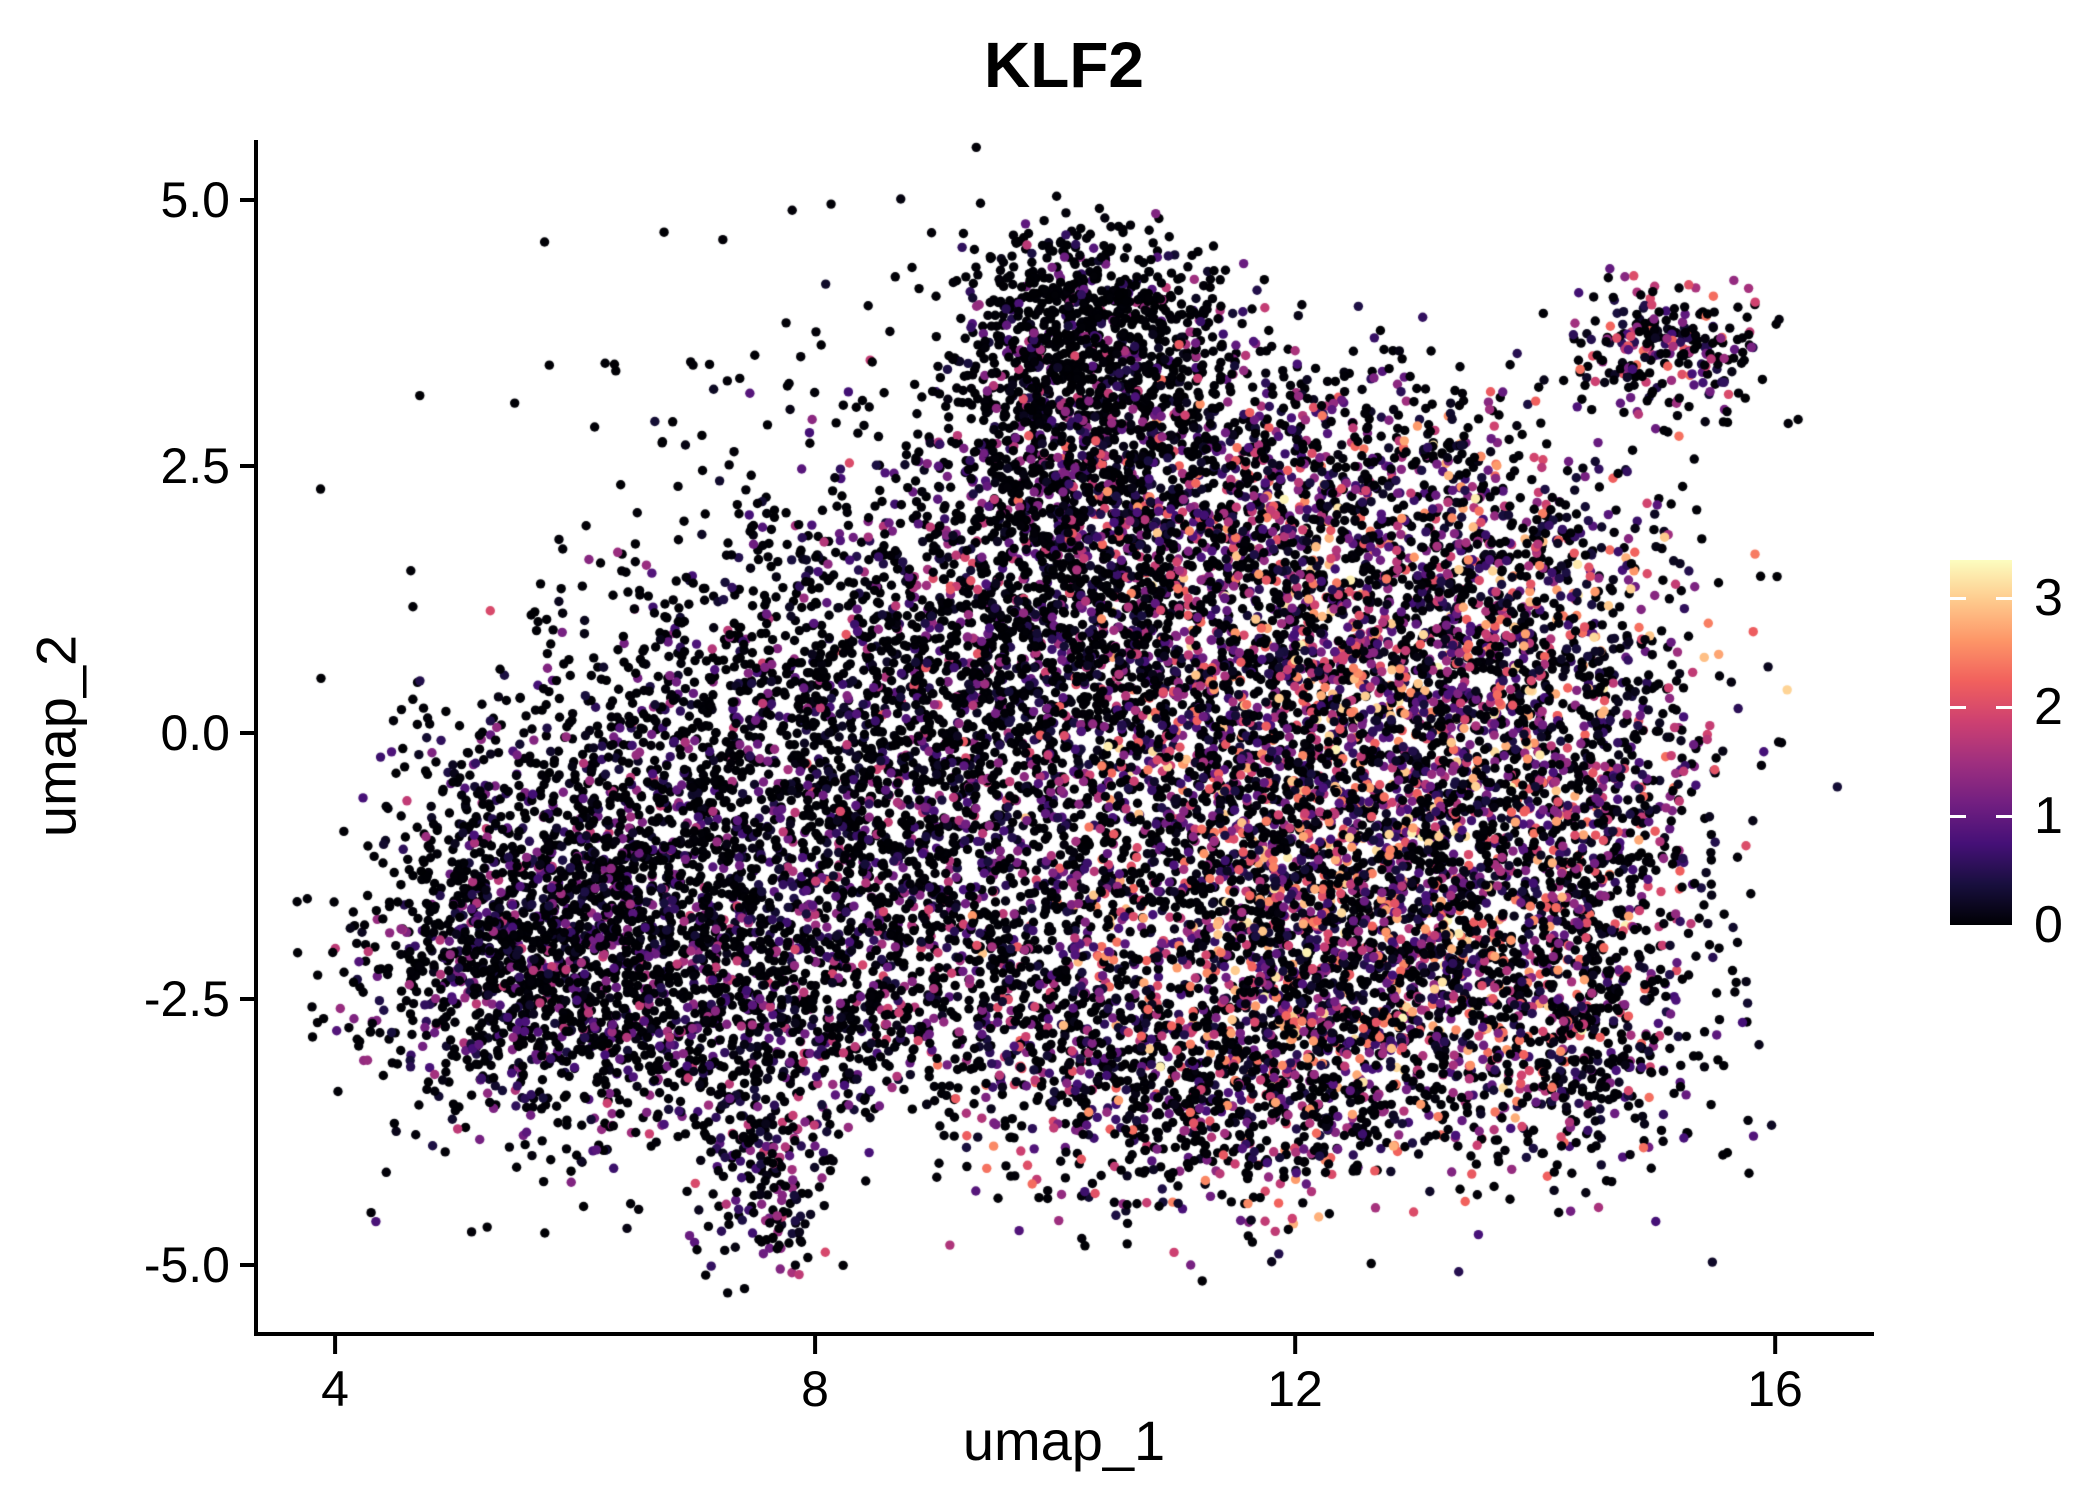 The width and height of the screenshot is (2100, 1500). Describe the element at coordinates (335, 1389) in the screenshot. I see `x-tick-label: 4` at that location.